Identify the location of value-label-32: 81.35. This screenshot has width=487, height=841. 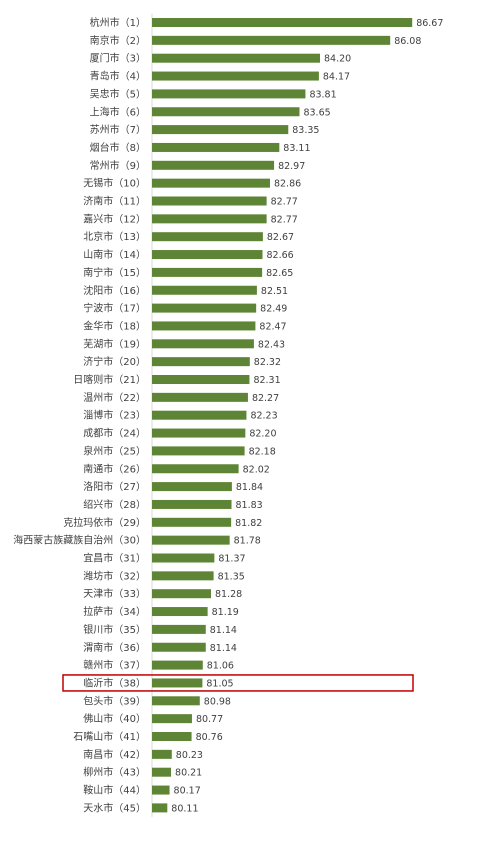
(231, 576).